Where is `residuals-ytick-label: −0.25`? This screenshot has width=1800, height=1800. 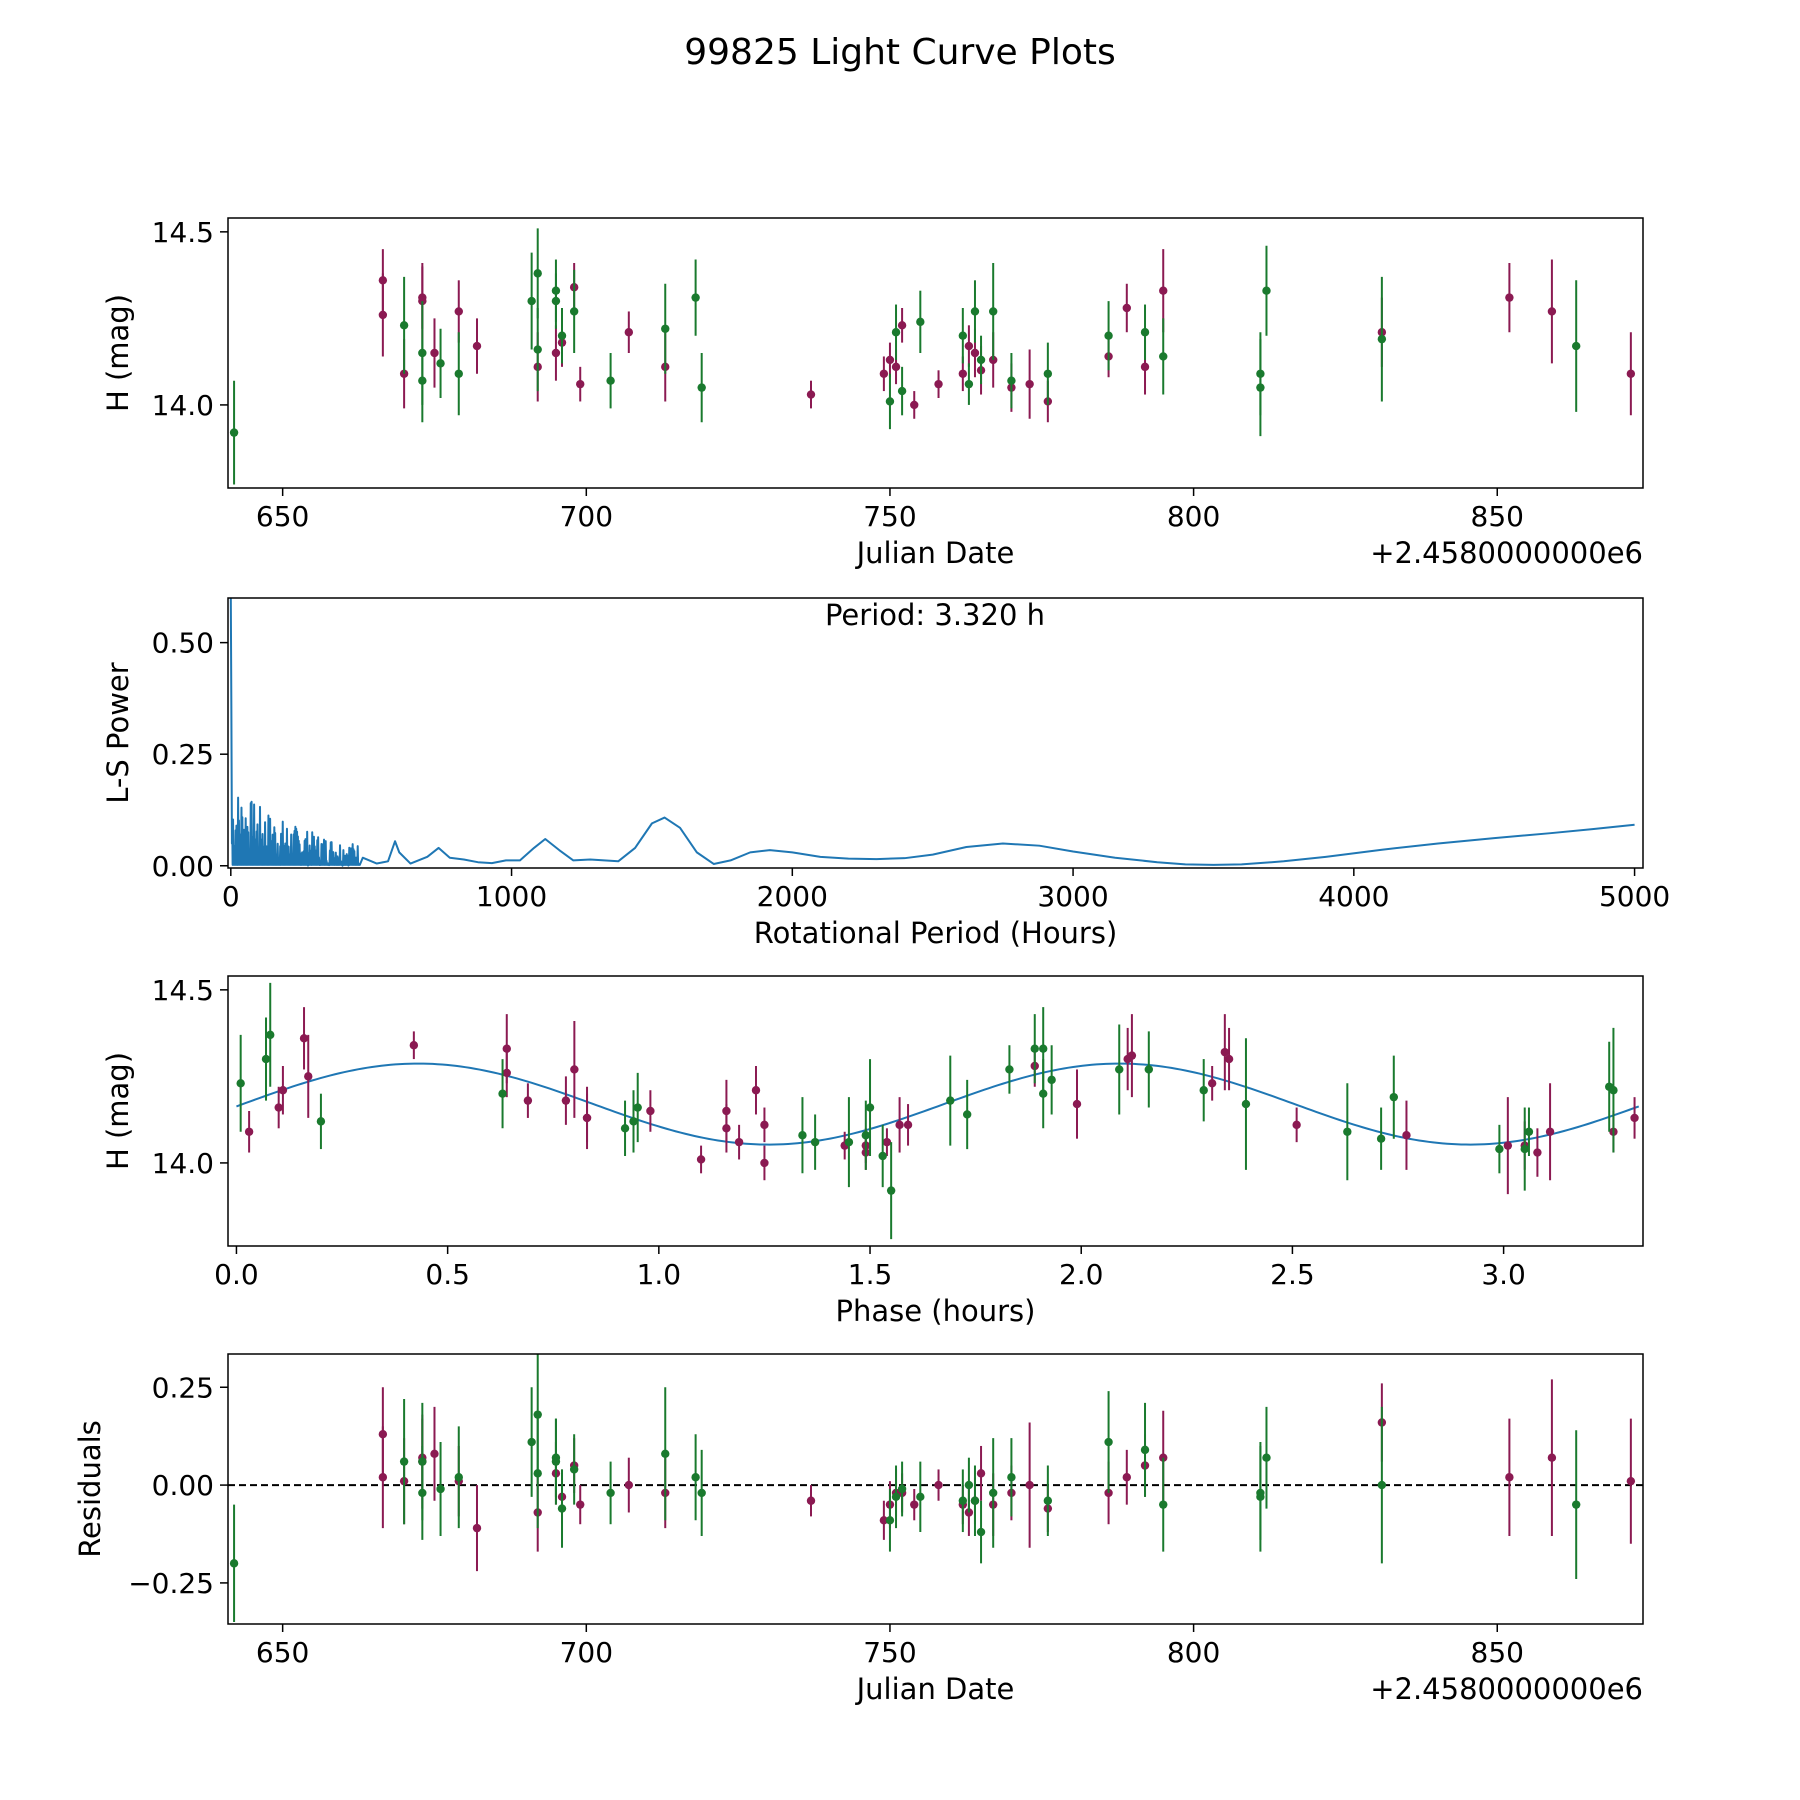
residuals-ytick-label: −0.25 is located at coordinates (171, 1583).